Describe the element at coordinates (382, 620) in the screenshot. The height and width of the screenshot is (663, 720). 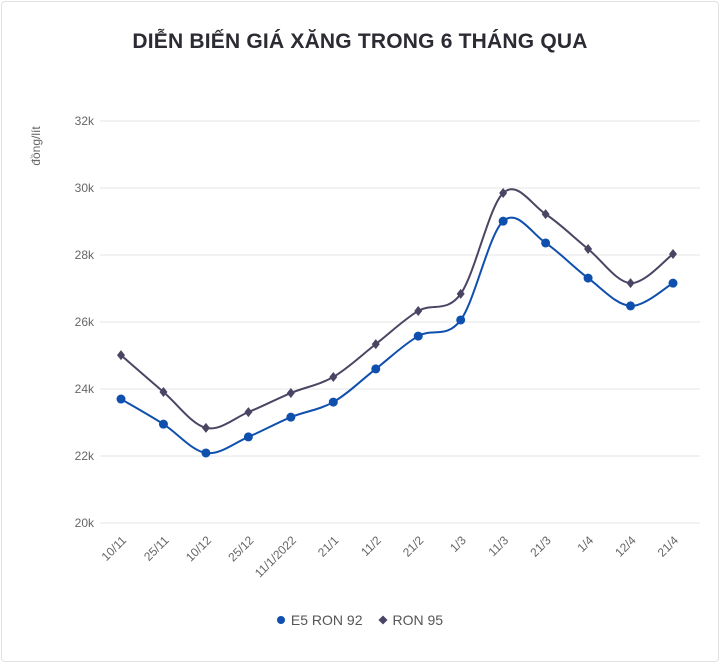
I see `diamond-marker-icon` at that location.